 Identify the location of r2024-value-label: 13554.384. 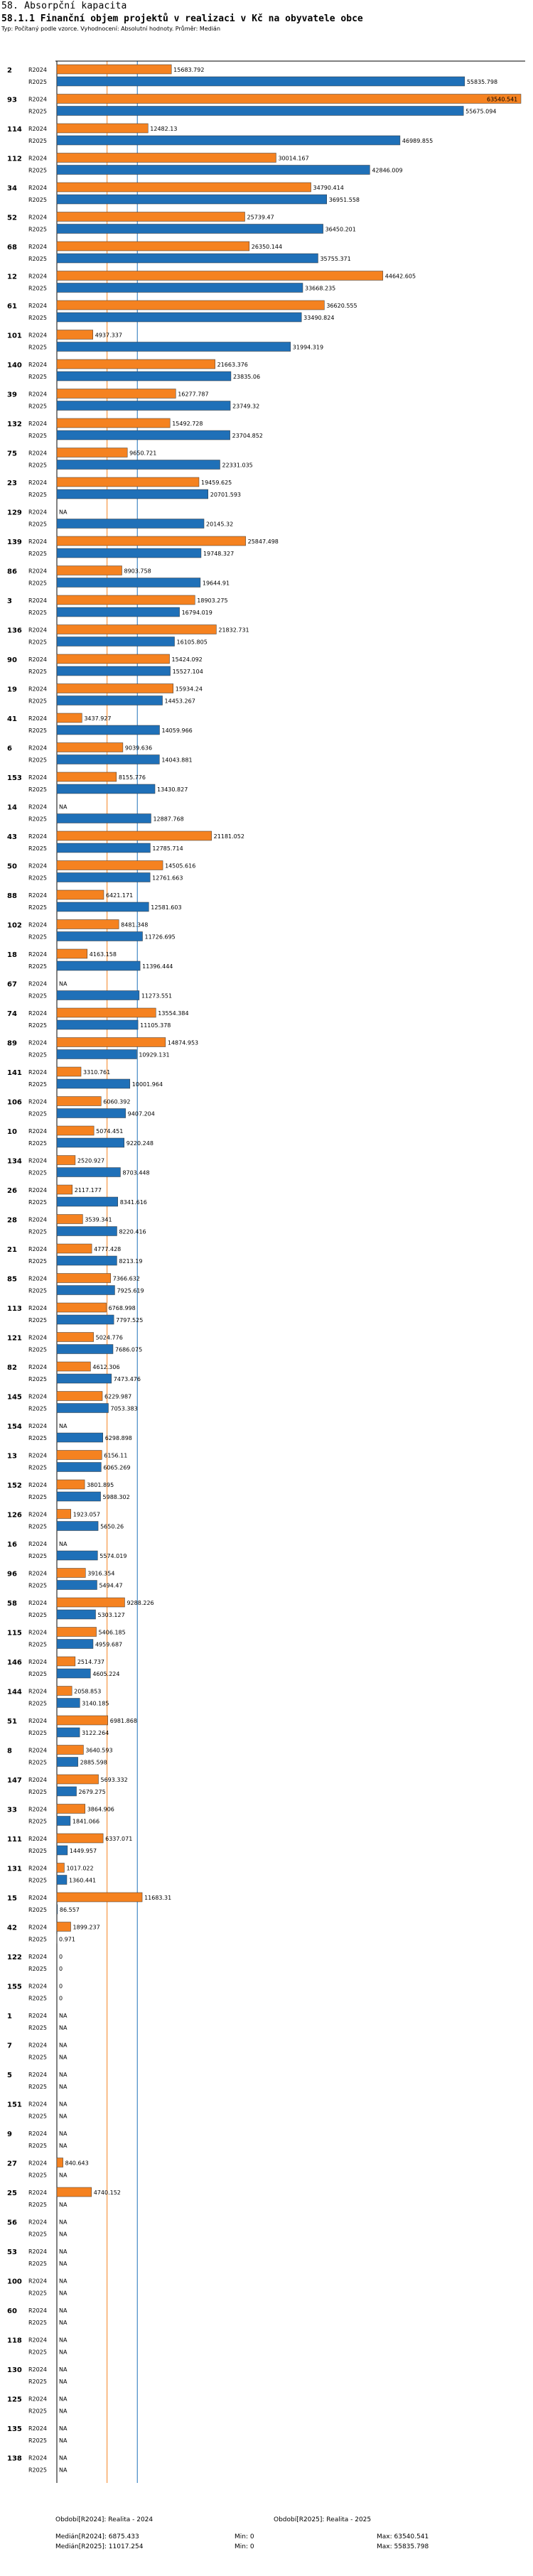
(173, 1013).